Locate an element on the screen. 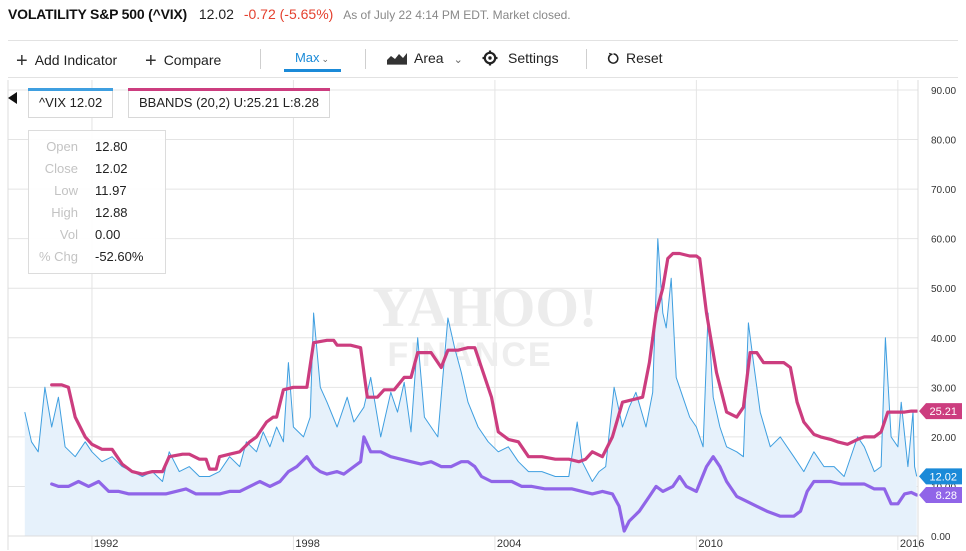 Image resolution: width=966 pixels, height=551 pixels. legend-bbands-label: BBANDS (20,2) U:25.21 L:8.28 is located at coordinates (229, 102).